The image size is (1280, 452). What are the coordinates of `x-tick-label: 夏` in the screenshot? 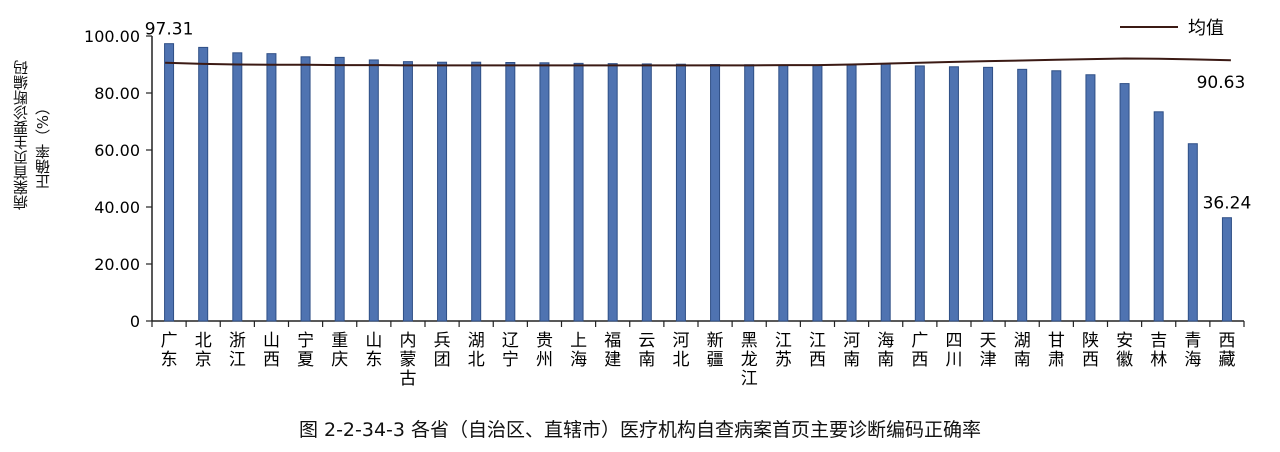 It's located at (305, 360).